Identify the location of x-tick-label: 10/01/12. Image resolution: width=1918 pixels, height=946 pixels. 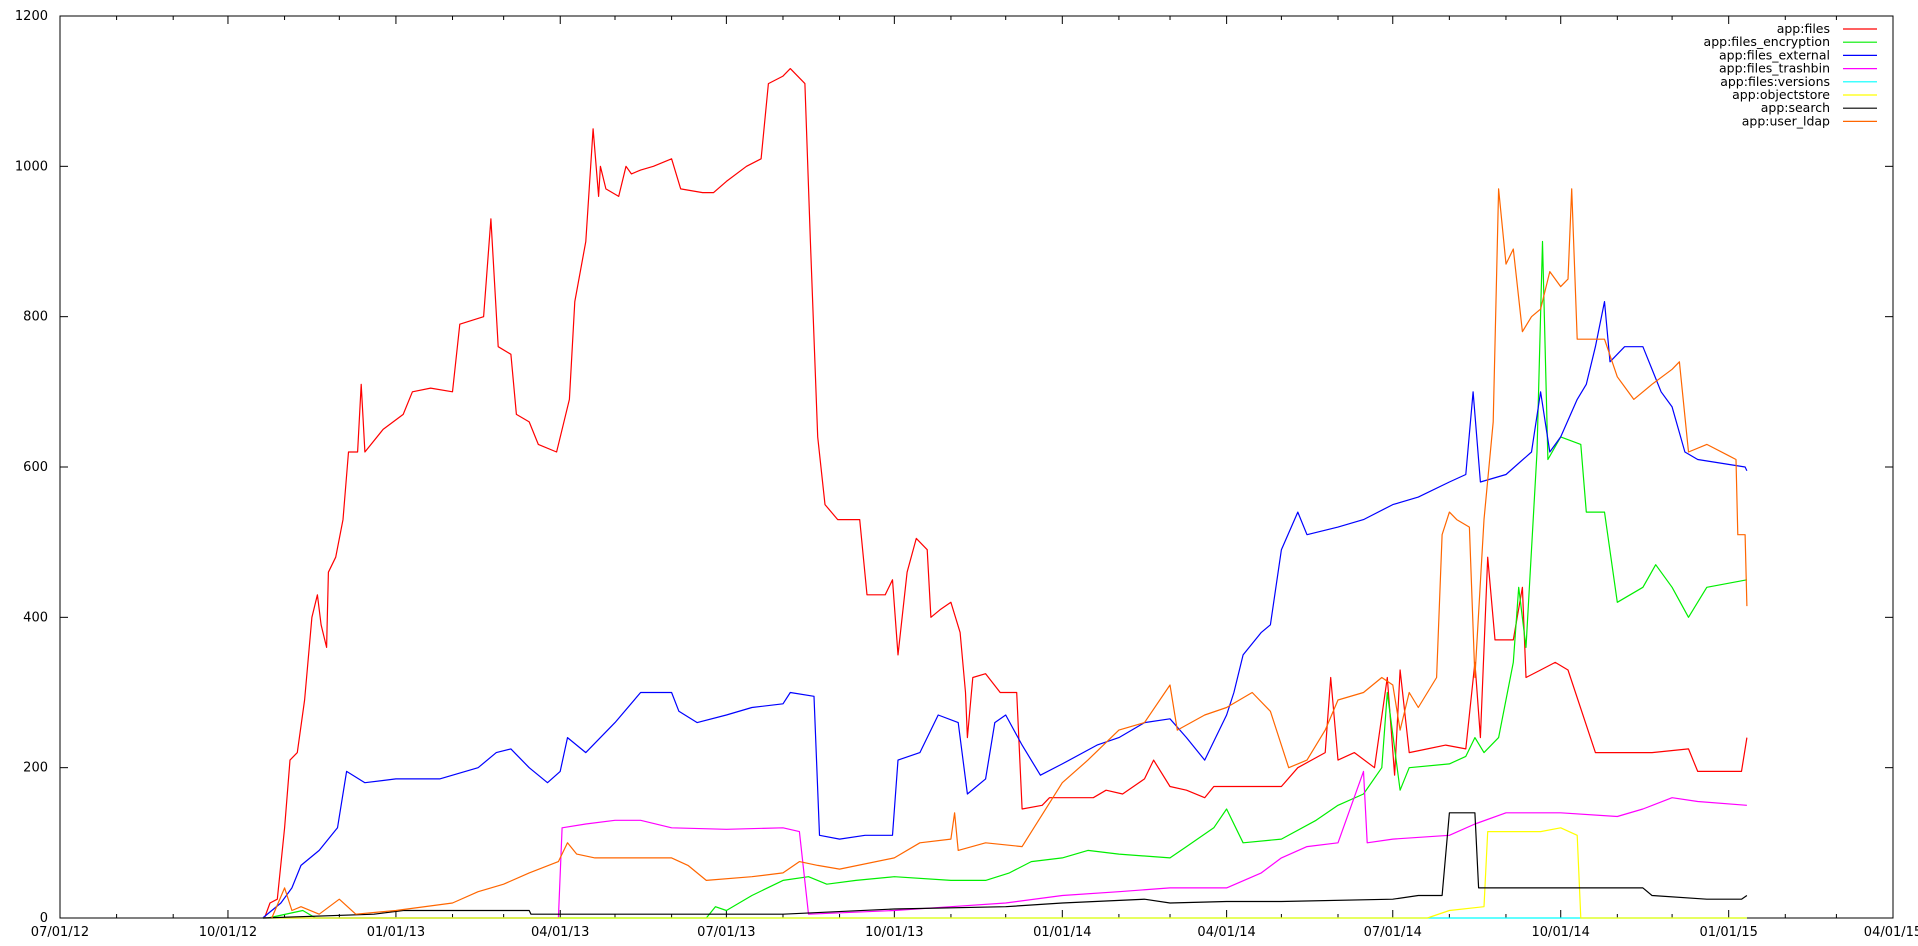
(228, 932).